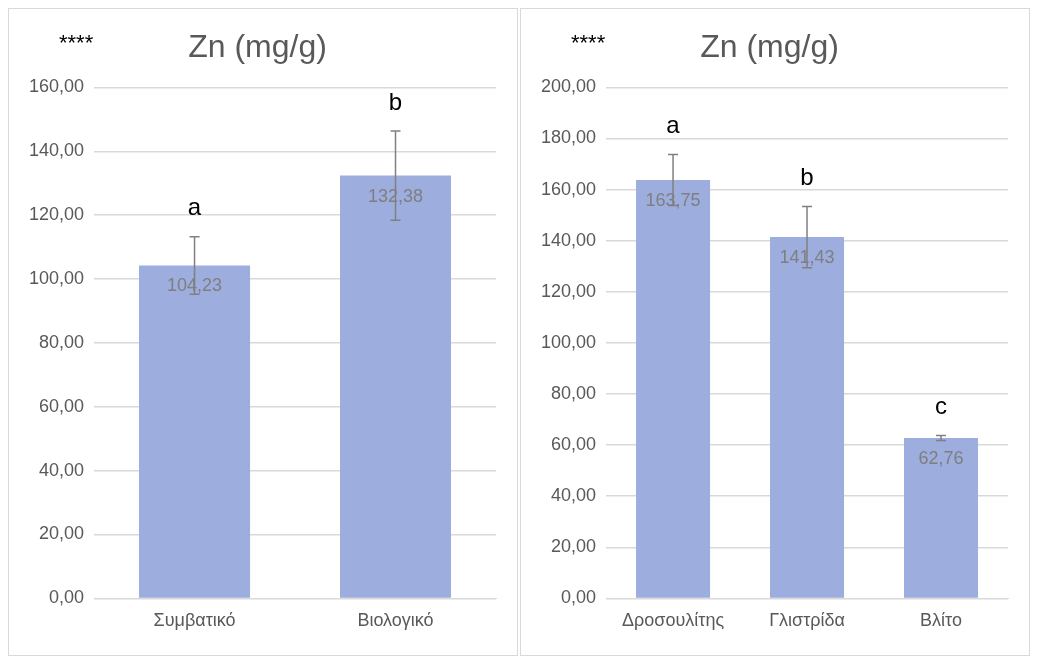  What do you see at coordinates (194, 620) in the screenshot?
I see `x-tick-label: Συμβατικό` at bounding box center [194, 620].